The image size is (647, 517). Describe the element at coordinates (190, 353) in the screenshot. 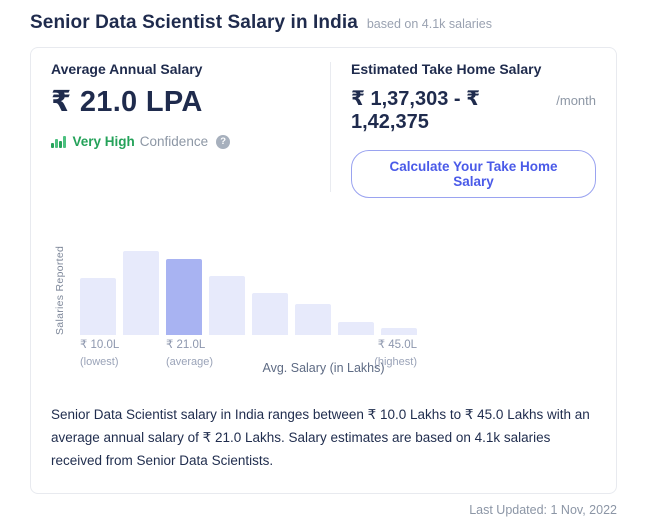

I see `chart-tick-2: ₹ 21.0L (average)` at that location.